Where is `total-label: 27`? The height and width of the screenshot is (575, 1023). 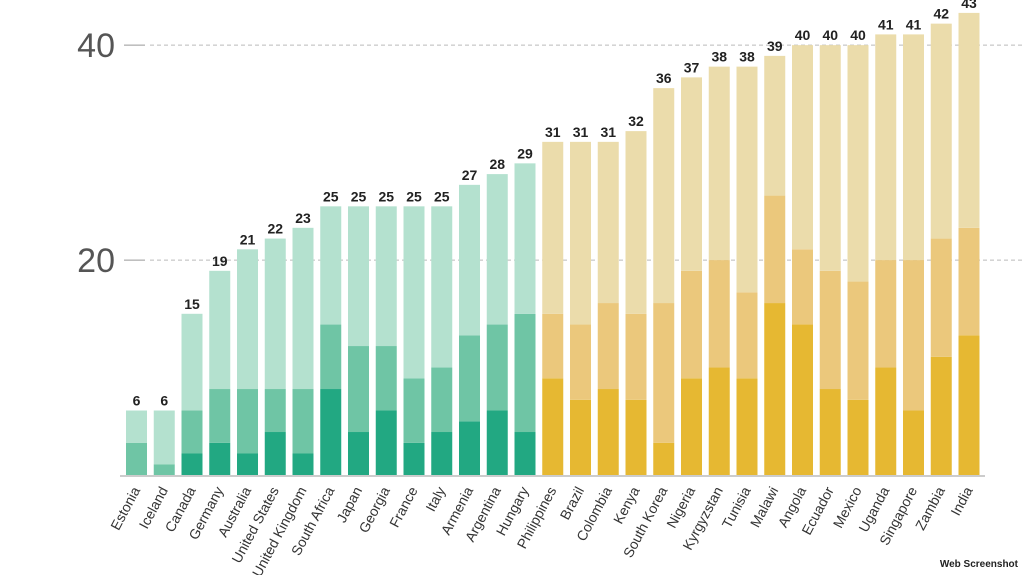
total-label: 27 is located at coordinates (470, 175).